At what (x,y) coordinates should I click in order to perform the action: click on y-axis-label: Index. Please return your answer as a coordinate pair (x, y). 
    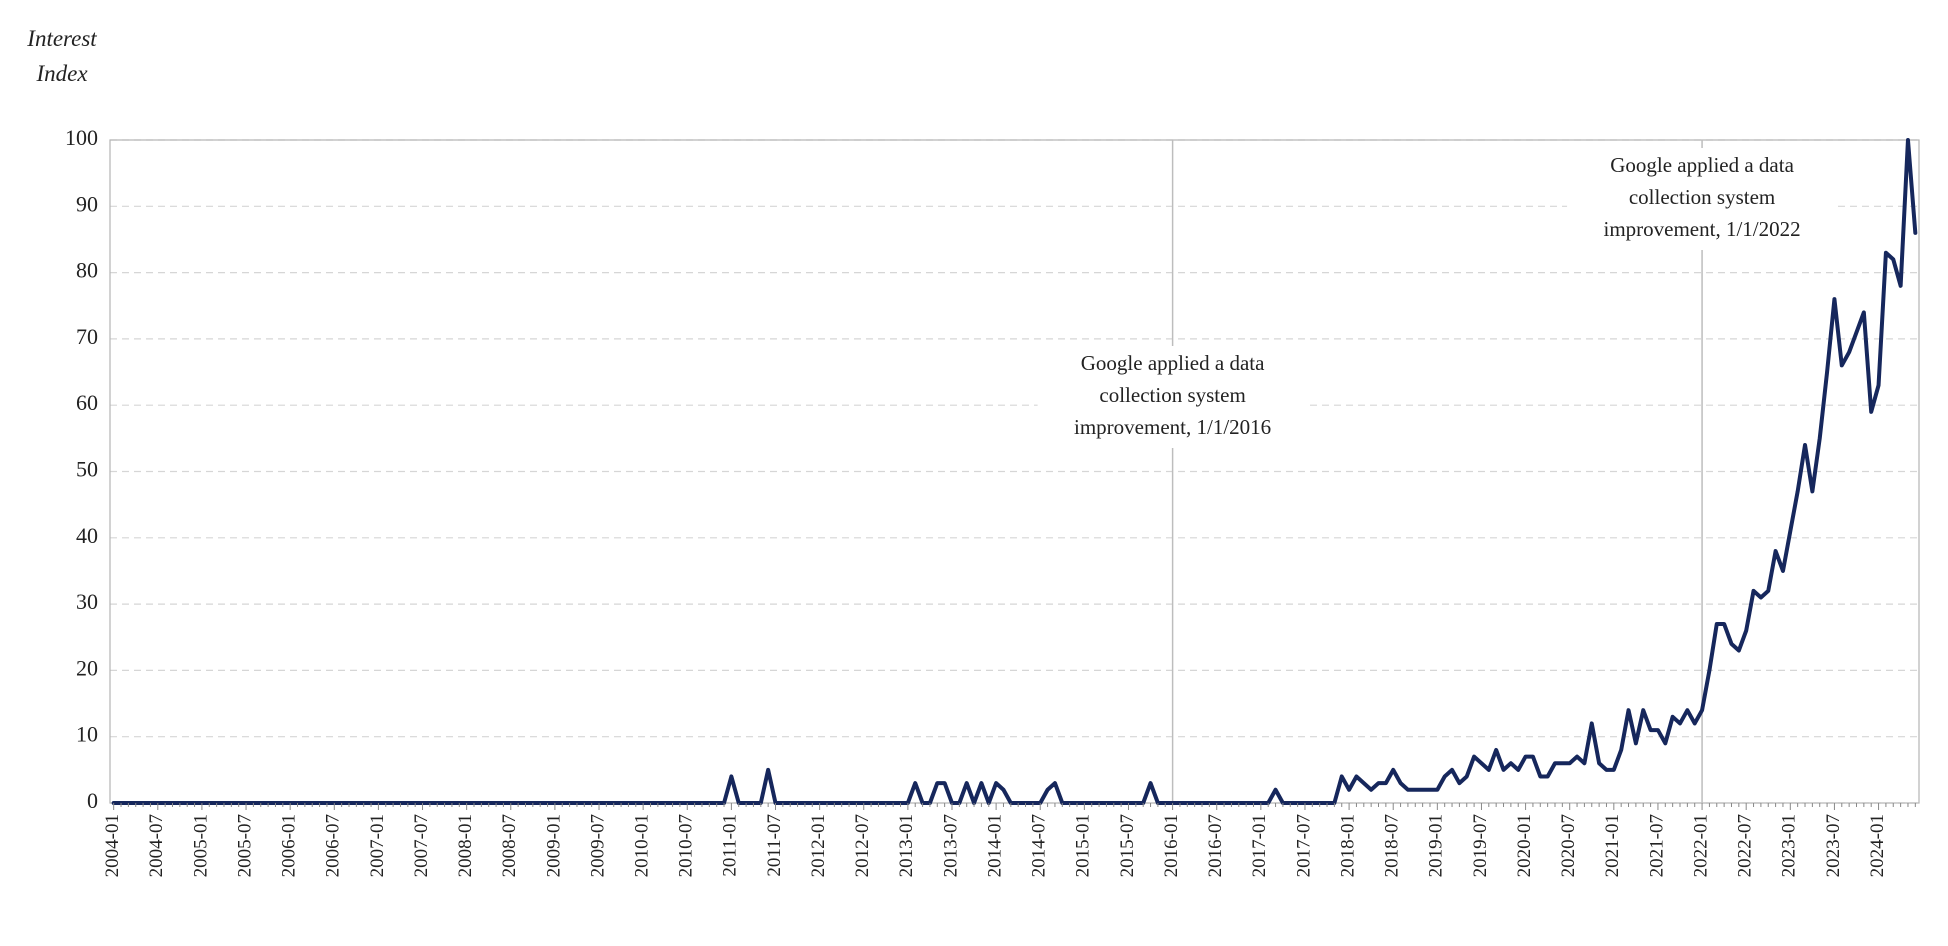
    Looking at the image, I should click on (61, 73).